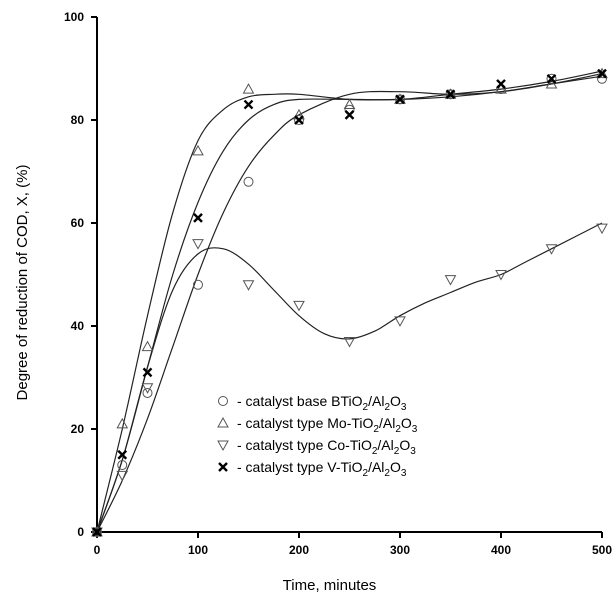 This screenshot has width=613, height=597. Describe the element at coordinates (80, 532) in the screenshot. I see `y-tick-label: 0` at that location.